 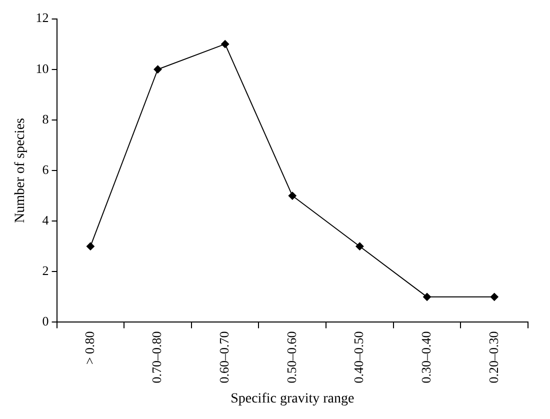 I want to click on x-tick-label: 0.20–0.30, so click(x=493, y=357).